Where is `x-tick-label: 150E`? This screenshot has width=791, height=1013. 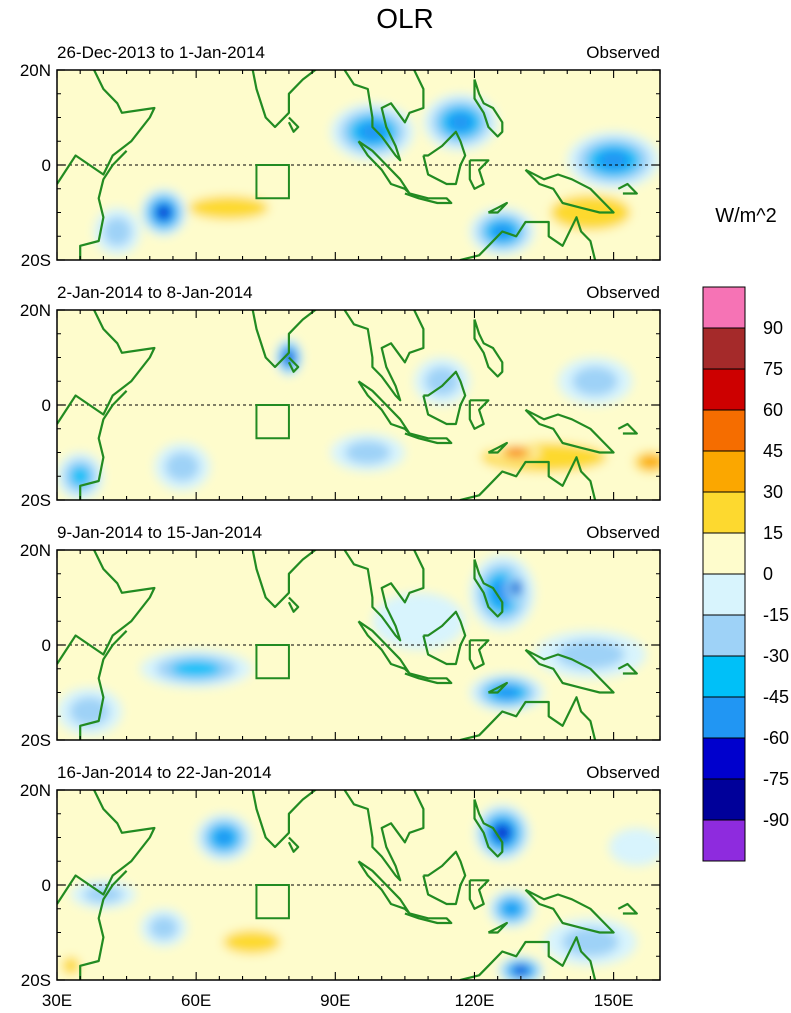
x-tick-label: 150E is located at coordinates (614, 1000).